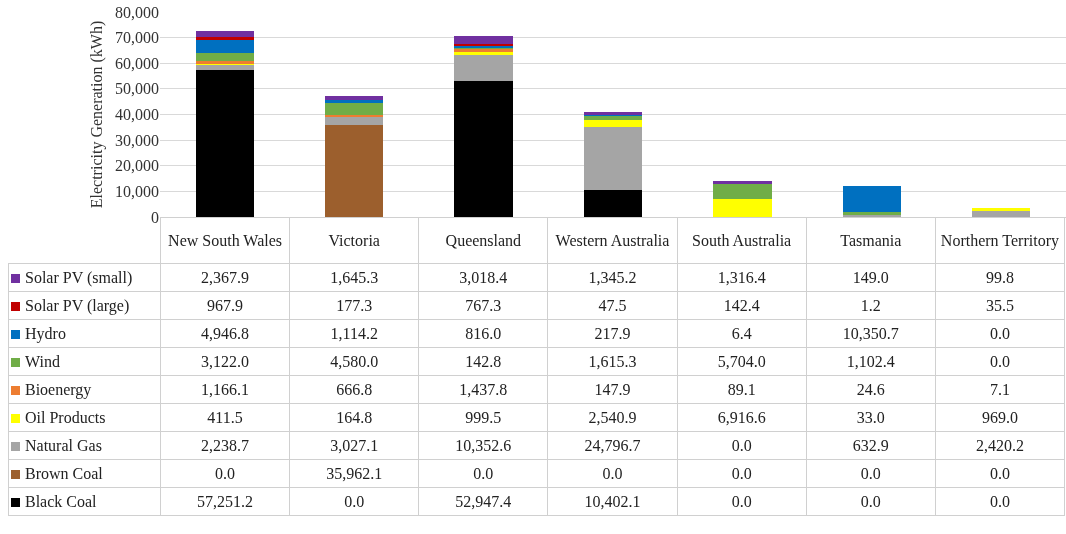  I want to click on data-label: 217.9, so click(612, 333).